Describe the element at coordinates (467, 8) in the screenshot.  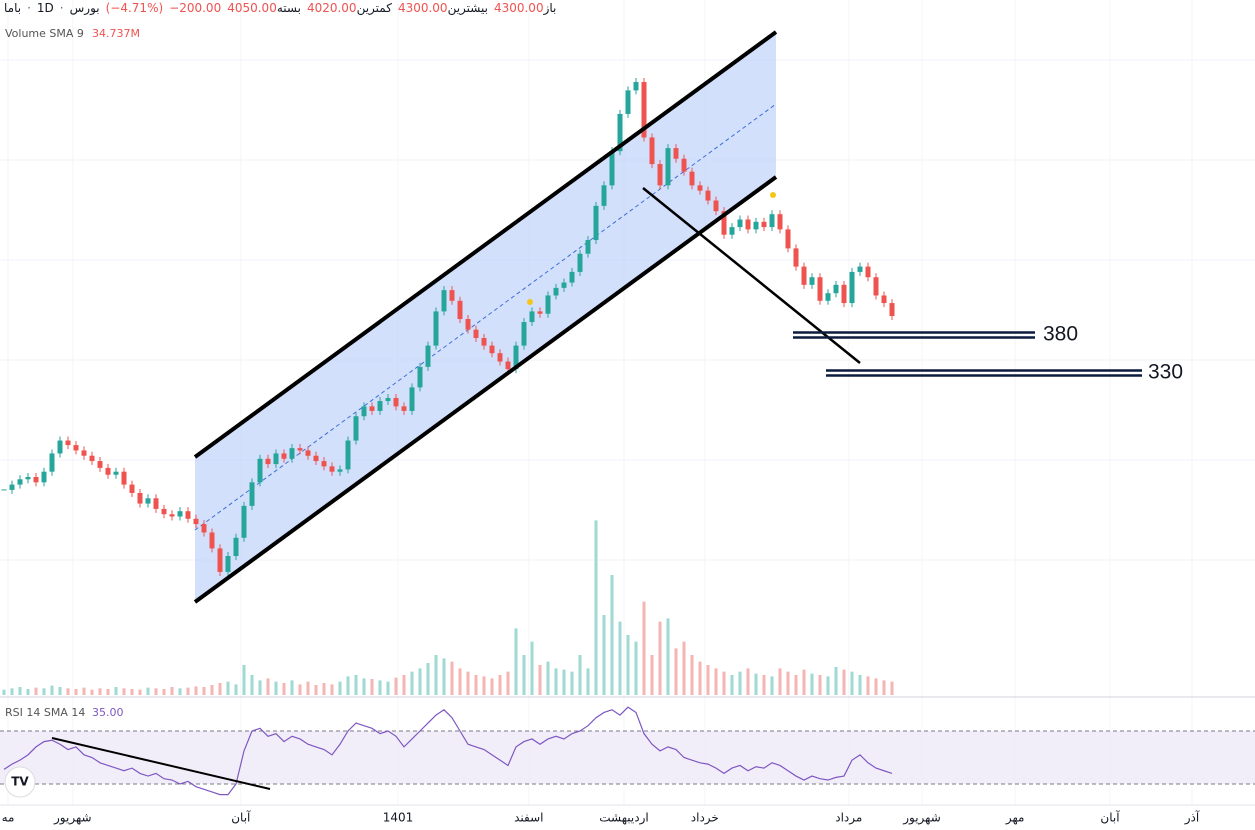
I see `field-label: بیشترین` at that location.